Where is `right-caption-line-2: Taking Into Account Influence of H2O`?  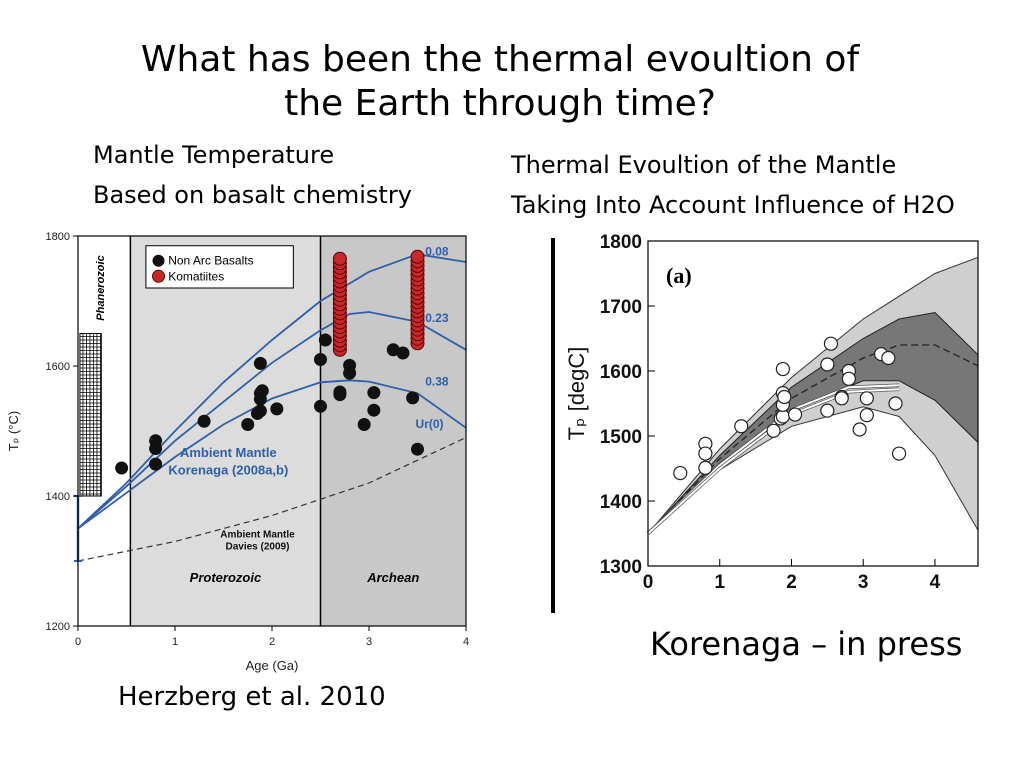
right-caption-line-2: Taking Into Account Influence of H2O is located at coordinates (733, 205).